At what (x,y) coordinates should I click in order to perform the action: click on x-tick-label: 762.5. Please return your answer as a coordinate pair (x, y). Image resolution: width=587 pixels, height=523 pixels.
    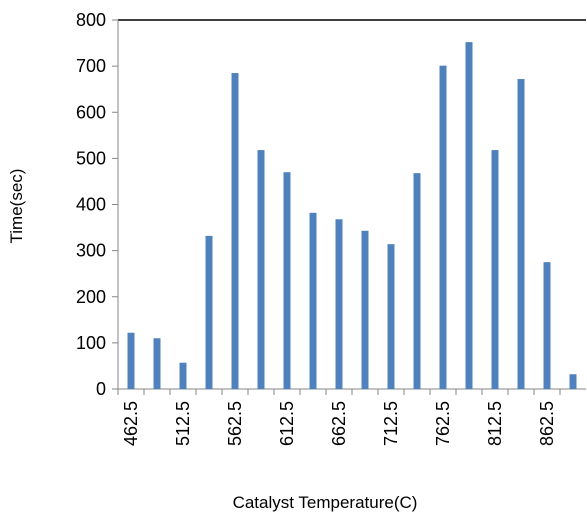
    Looking at the image, I should click on (443, 423).